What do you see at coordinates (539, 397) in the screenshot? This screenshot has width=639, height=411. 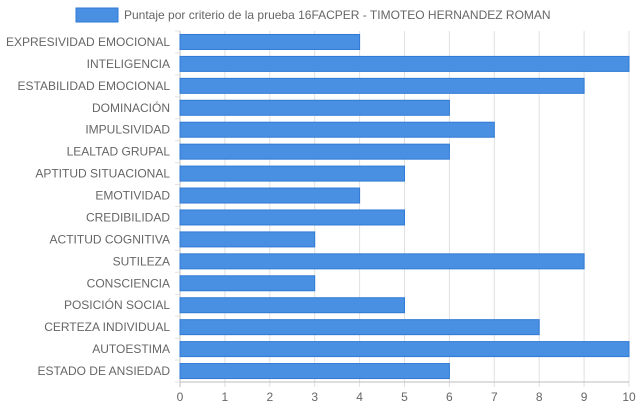 I see `x-tick-label: 8` at bounding box center [539, 397].